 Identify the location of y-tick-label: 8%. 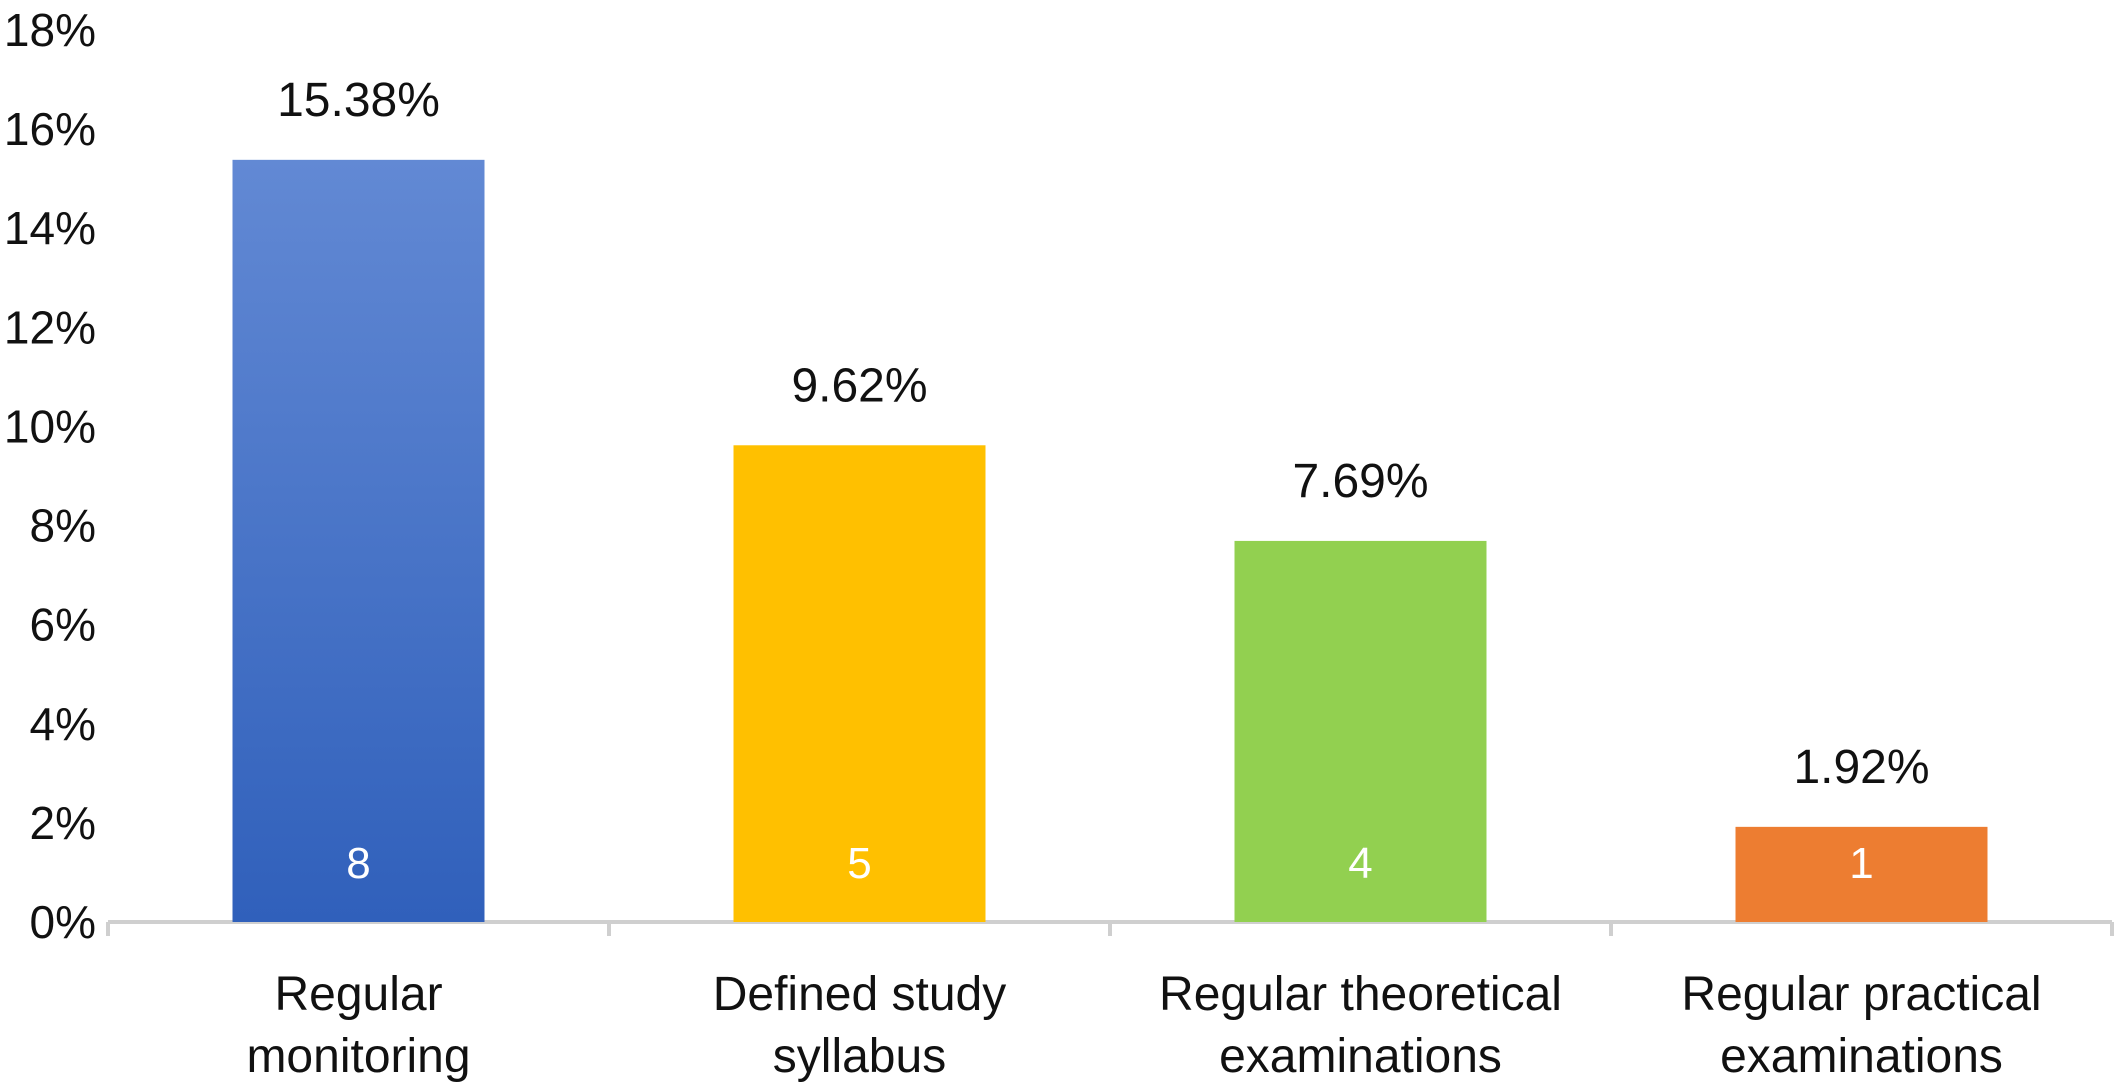
(63, 526).